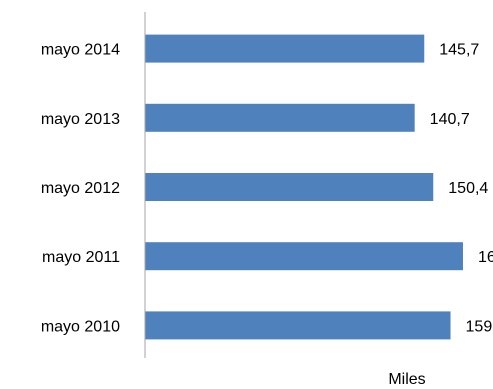  I want to click on value-label: 145,7, so click(459, 50).